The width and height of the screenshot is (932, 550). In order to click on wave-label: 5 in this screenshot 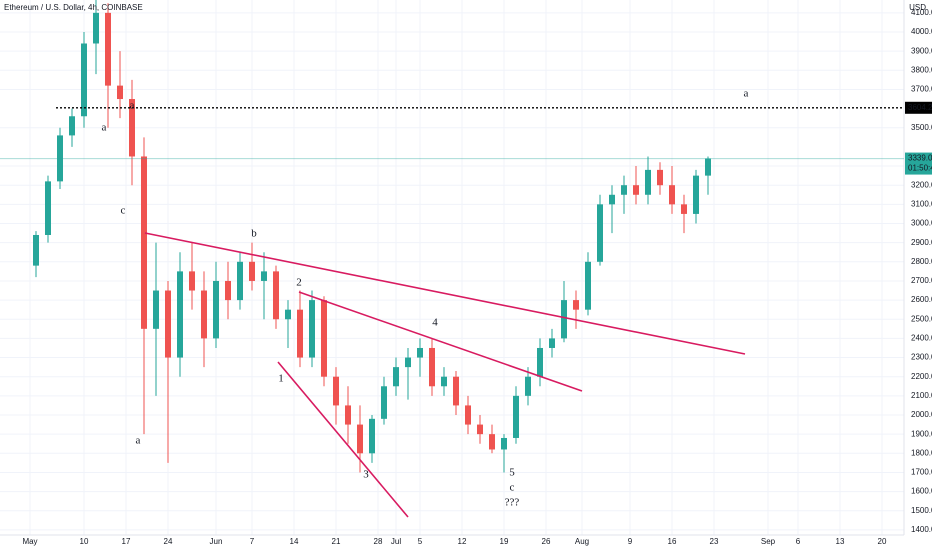, I will do `click(512, 473)`.